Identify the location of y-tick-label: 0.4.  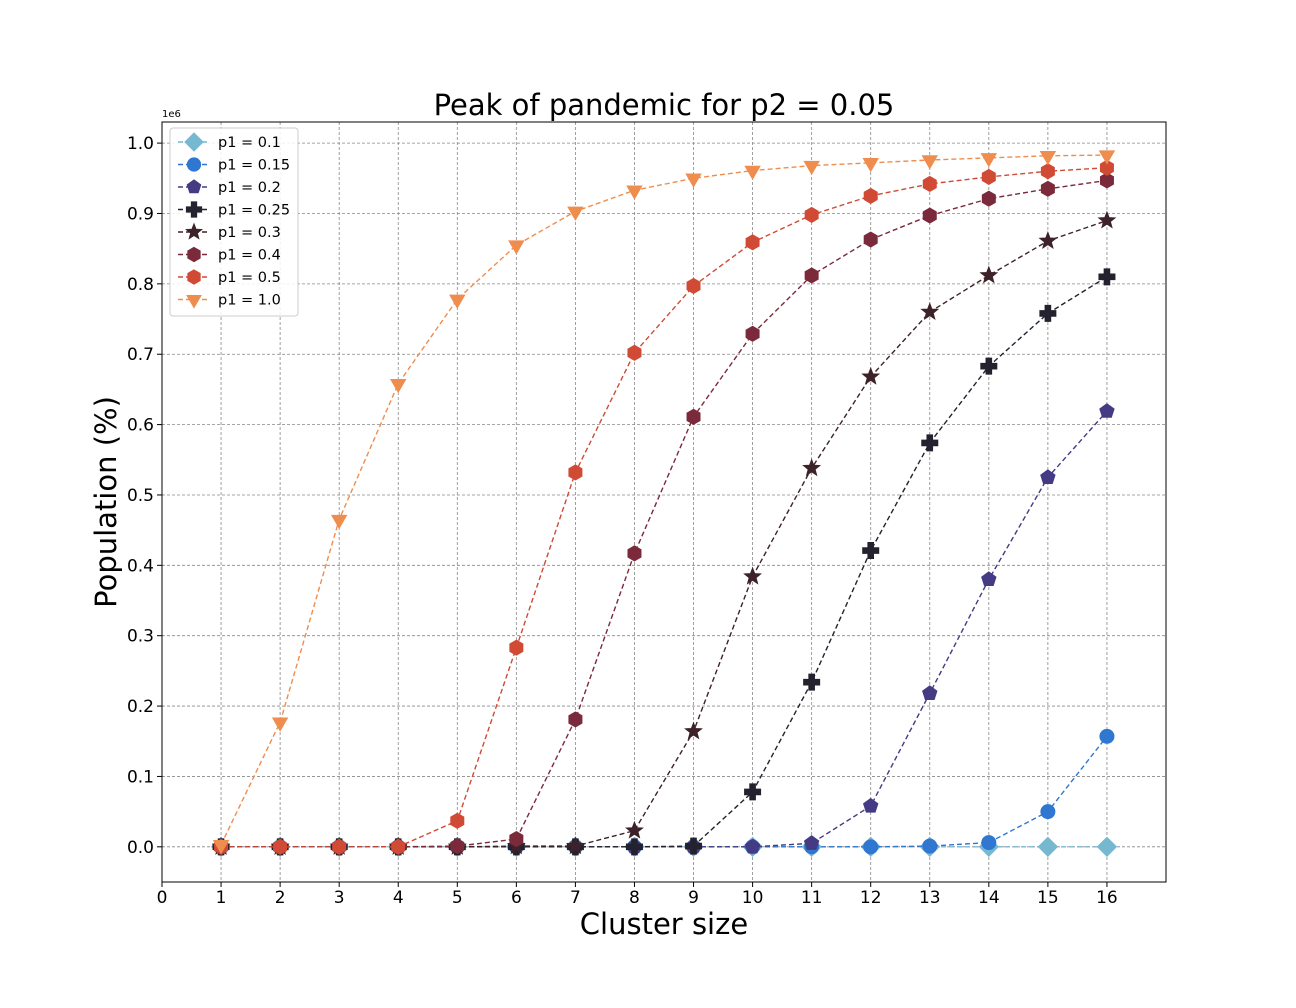
(140, 566).